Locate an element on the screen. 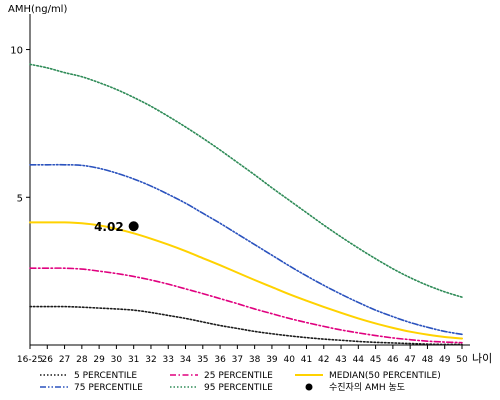  y-ticks: 5 10 is located at coordinates (20, 125).